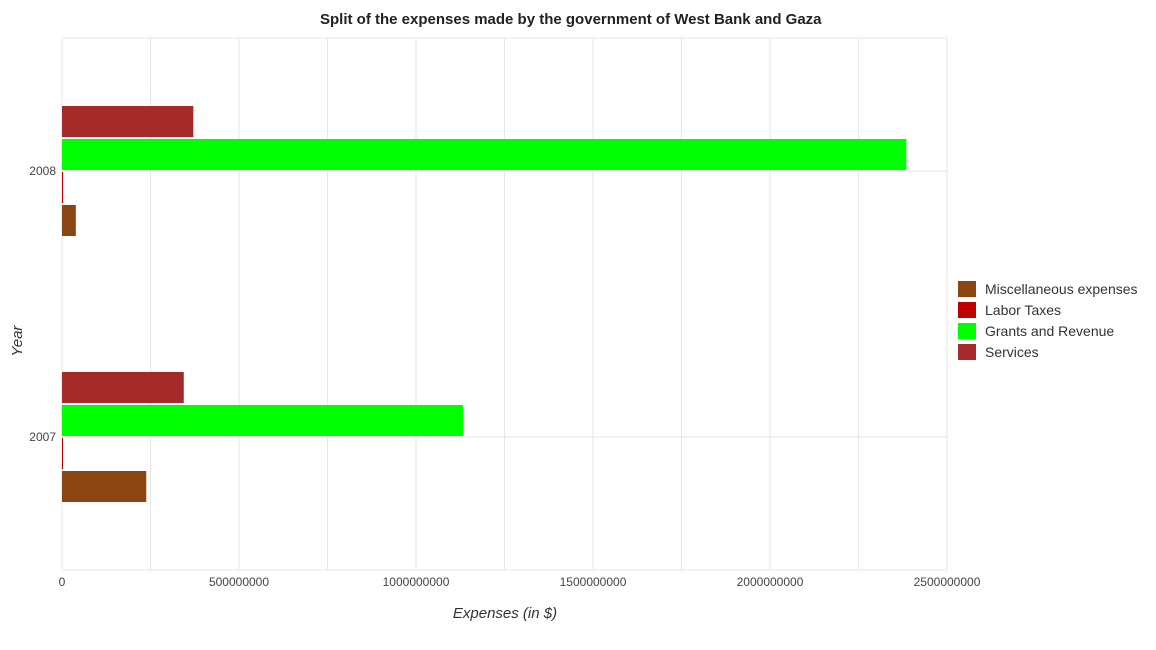  What do you see at coordinates (42, 437) in the screenshot?
I see `y-tick-label: 2007` at bounding box center [42, 437].